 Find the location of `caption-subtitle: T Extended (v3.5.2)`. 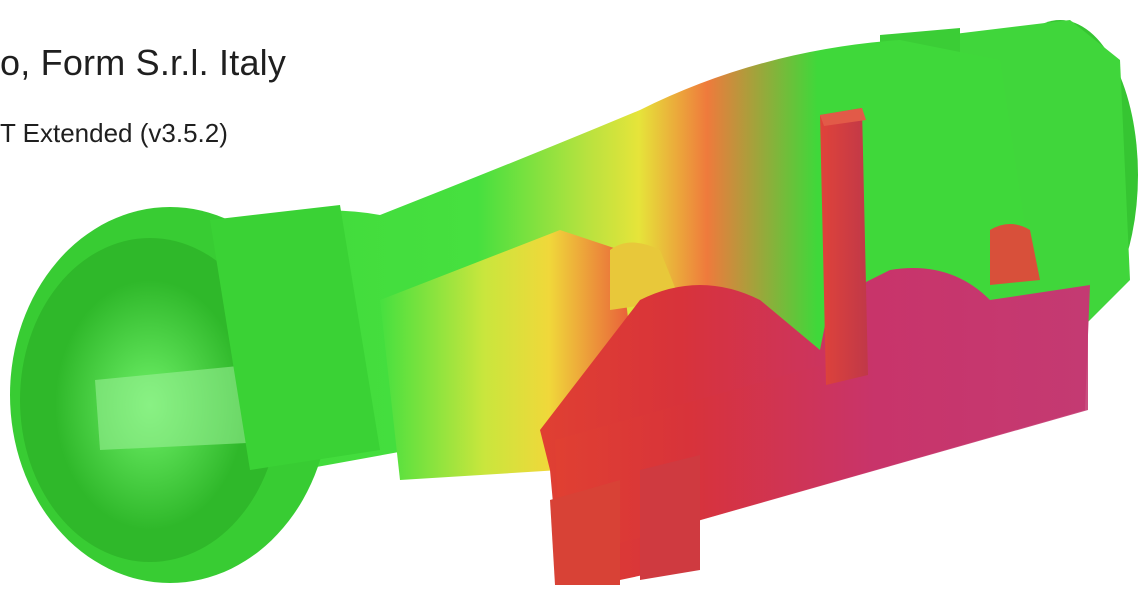

caption-subtitle: T Extended (v3.5.2) is located at coordinates (114, 133).